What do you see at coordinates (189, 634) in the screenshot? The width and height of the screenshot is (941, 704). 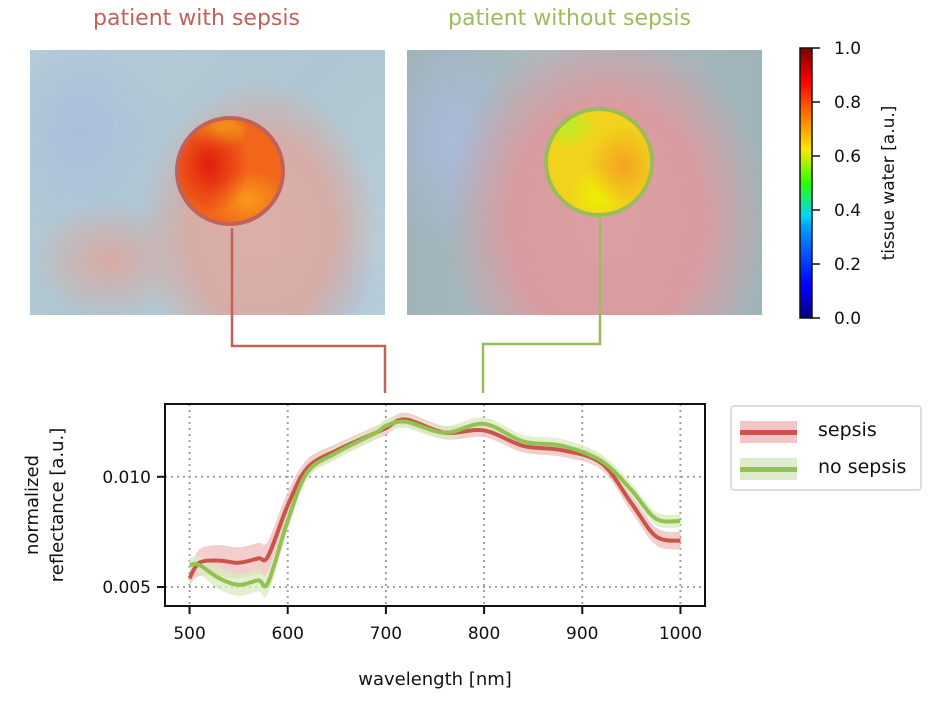 I see `x-tick-label: 500` at bounding box center [189, 634].